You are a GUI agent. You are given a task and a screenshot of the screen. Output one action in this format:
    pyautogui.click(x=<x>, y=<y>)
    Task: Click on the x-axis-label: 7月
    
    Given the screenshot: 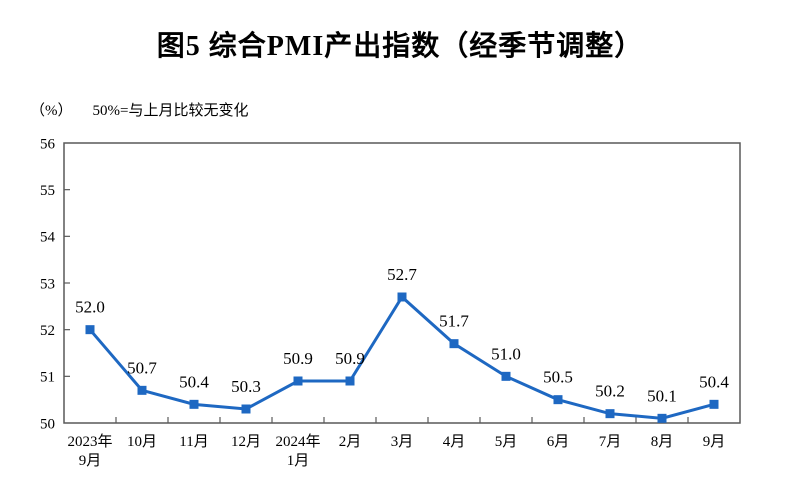 What is the action you would take?
    pyautogui.click(x=610, y=442)
    